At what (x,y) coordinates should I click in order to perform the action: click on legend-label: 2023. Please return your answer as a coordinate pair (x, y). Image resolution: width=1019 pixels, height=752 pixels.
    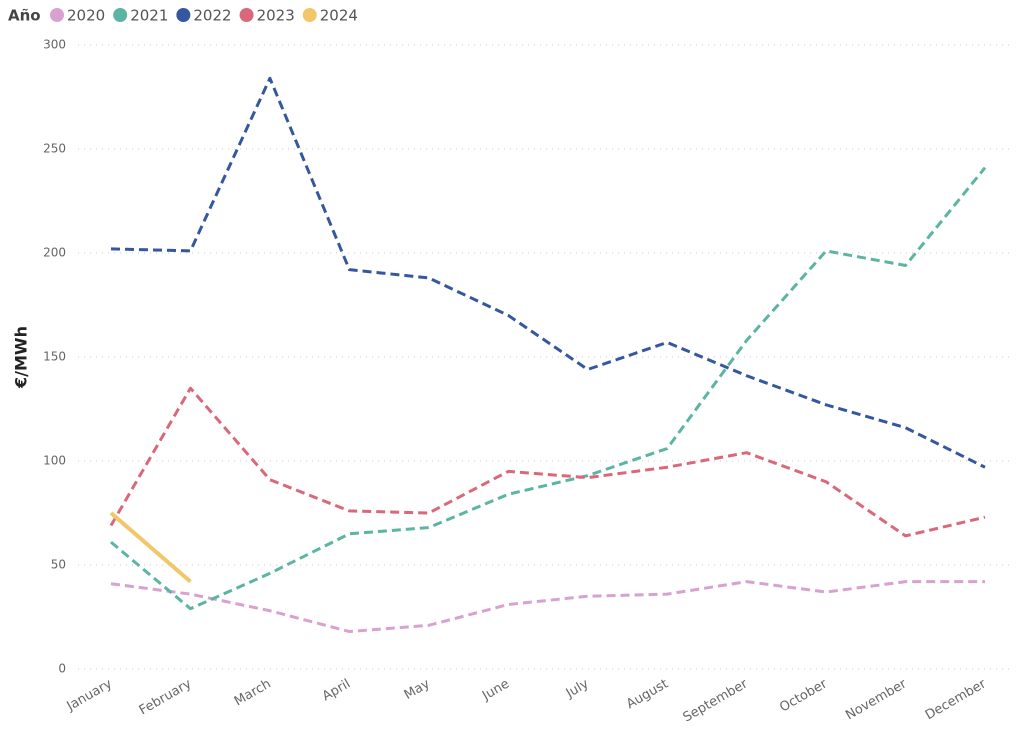
    Looking at the image, I should click on (276, 16).